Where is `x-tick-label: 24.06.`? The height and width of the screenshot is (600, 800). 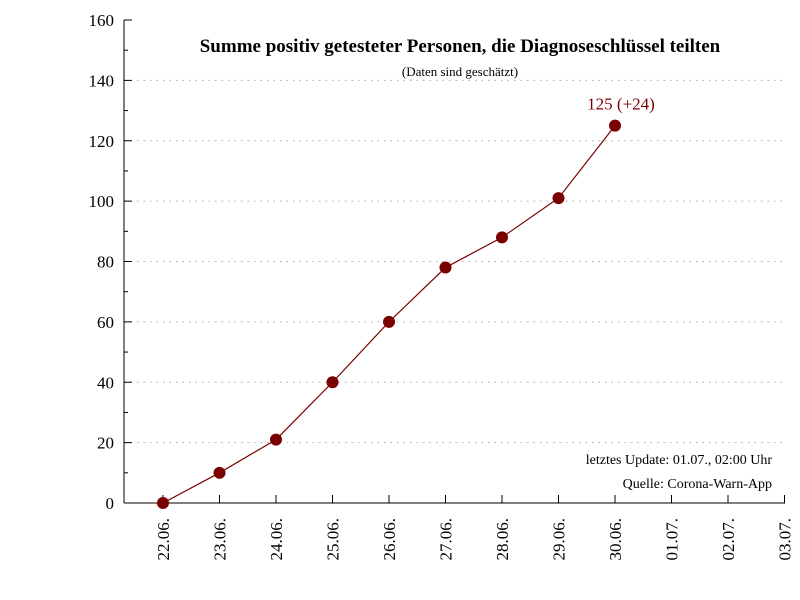 x-tick-label: 24.06. is located at coordinates (276, 539).